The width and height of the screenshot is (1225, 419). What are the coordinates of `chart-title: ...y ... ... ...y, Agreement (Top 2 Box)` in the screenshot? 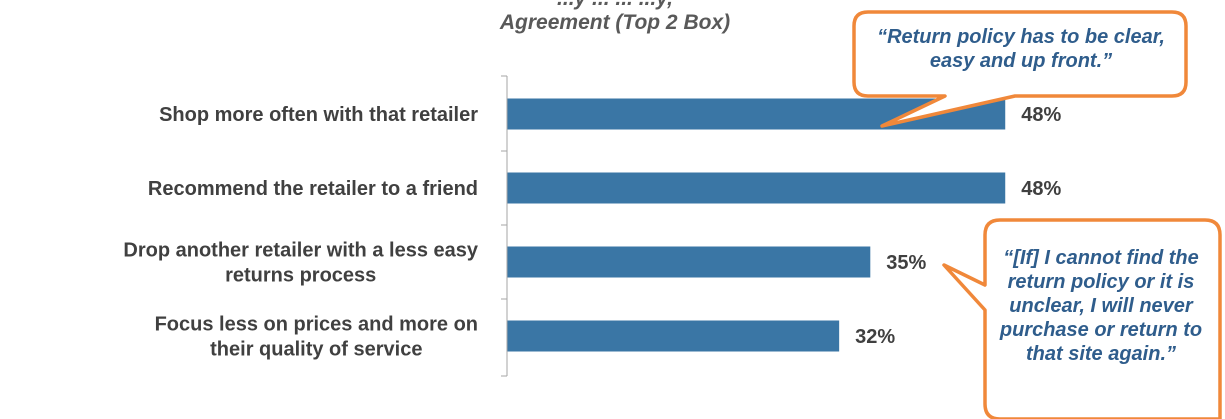 It's located at (615, 24).